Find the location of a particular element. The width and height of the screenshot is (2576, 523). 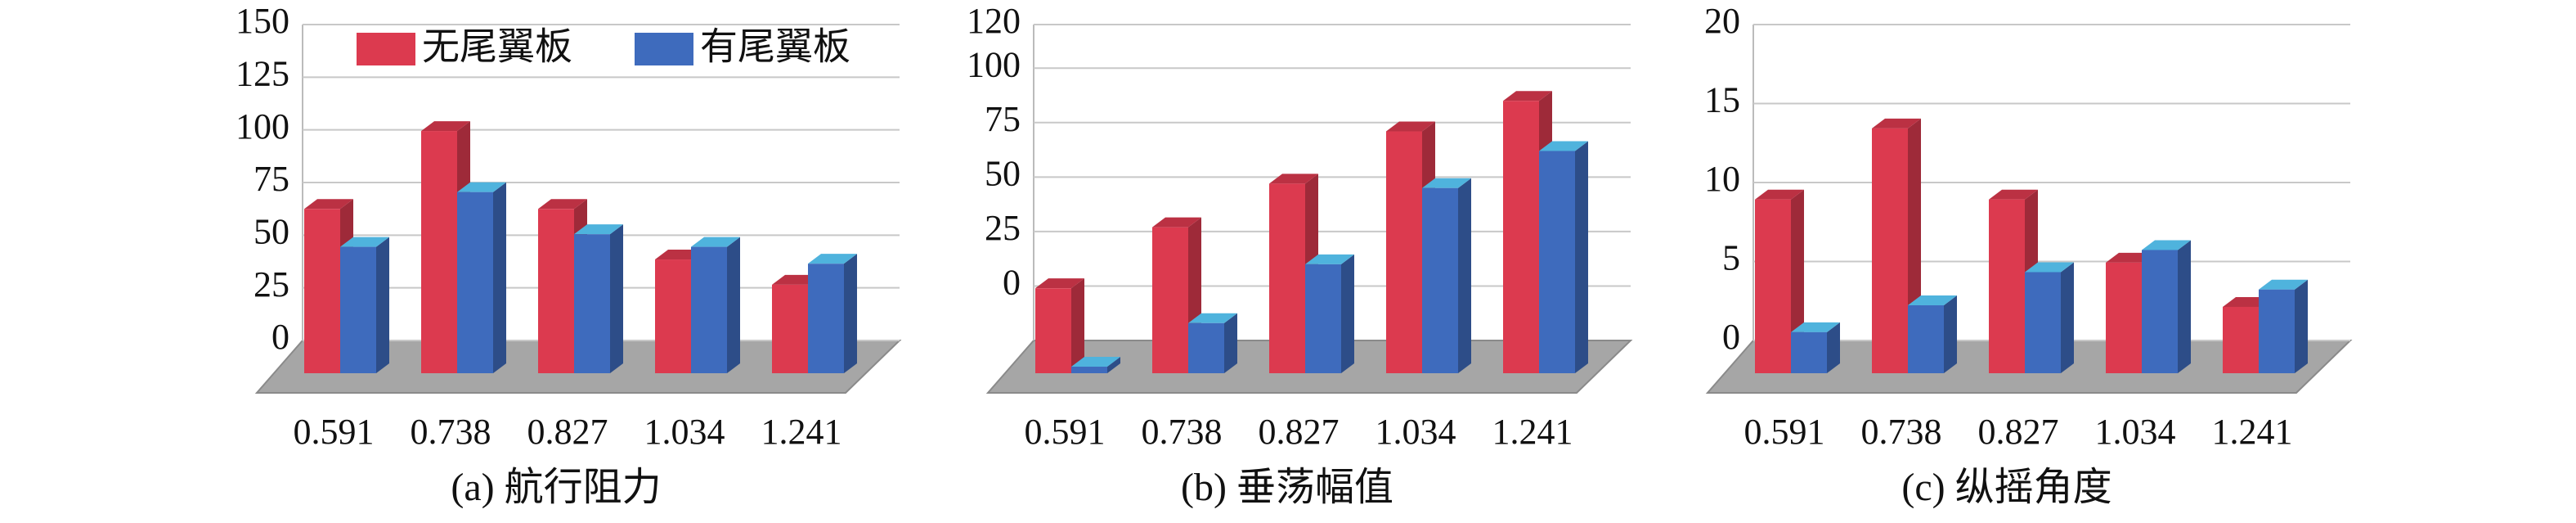

caption: (c) 纵摇角度 is located at coordinates (2007, 488).